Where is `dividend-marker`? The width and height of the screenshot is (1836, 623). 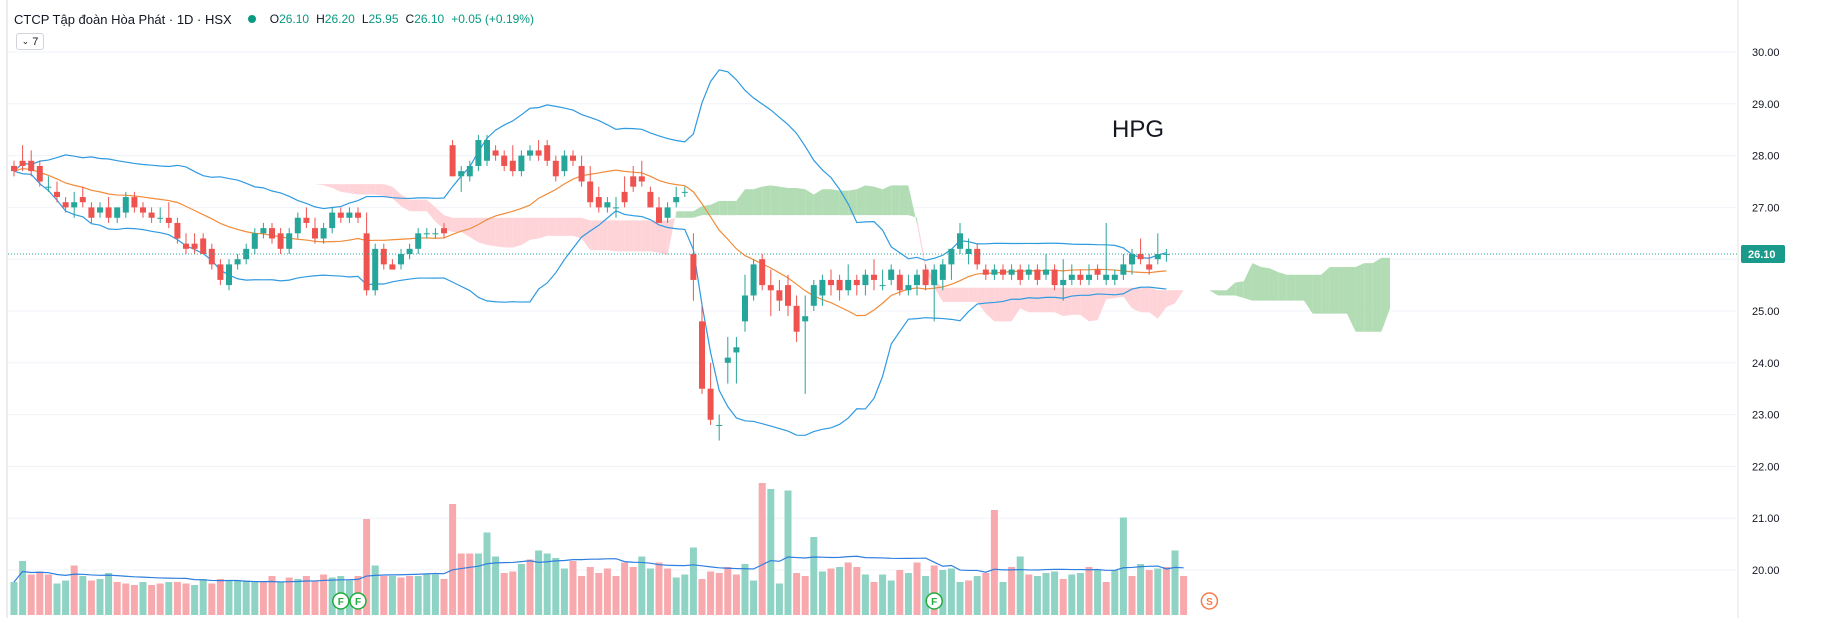
dividend-marker is located at coordinates (341, 601).